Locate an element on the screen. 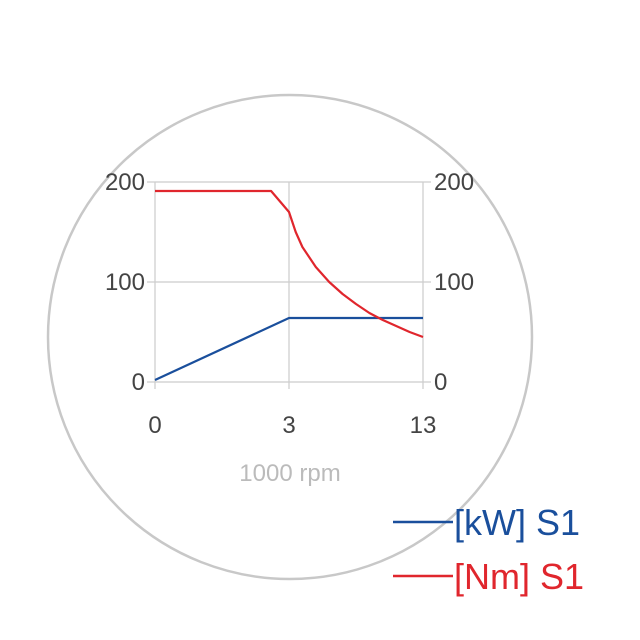 Image resolution: width=640 pixels, height=640 pixels. y-tick-label-right: 100 is located at coordinates (454, 282).